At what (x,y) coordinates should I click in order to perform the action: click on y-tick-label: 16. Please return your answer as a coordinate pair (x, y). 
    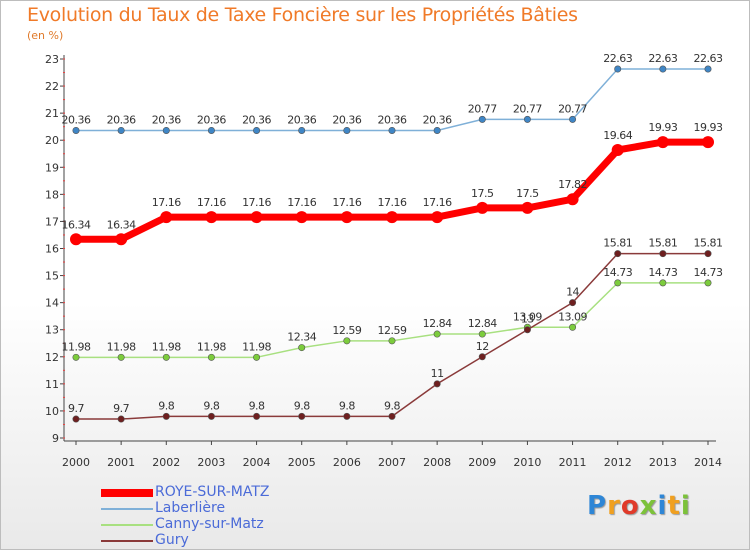
    Looking at the image, I should click on (52, 249).